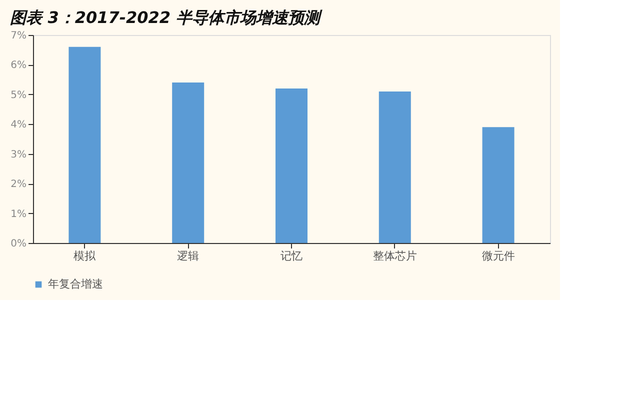  I want to click on y-tick-label: 7%, so click(18, 36).